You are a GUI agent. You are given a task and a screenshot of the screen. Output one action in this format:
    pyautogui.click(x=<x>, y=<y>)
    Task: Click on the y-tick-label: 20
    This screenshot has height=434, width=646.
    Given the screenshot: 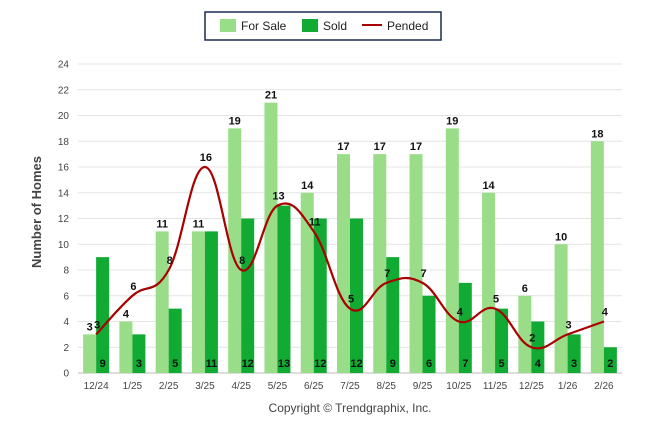 What is the action you would take?
    pyautogui.click(x=64, y=116)
    